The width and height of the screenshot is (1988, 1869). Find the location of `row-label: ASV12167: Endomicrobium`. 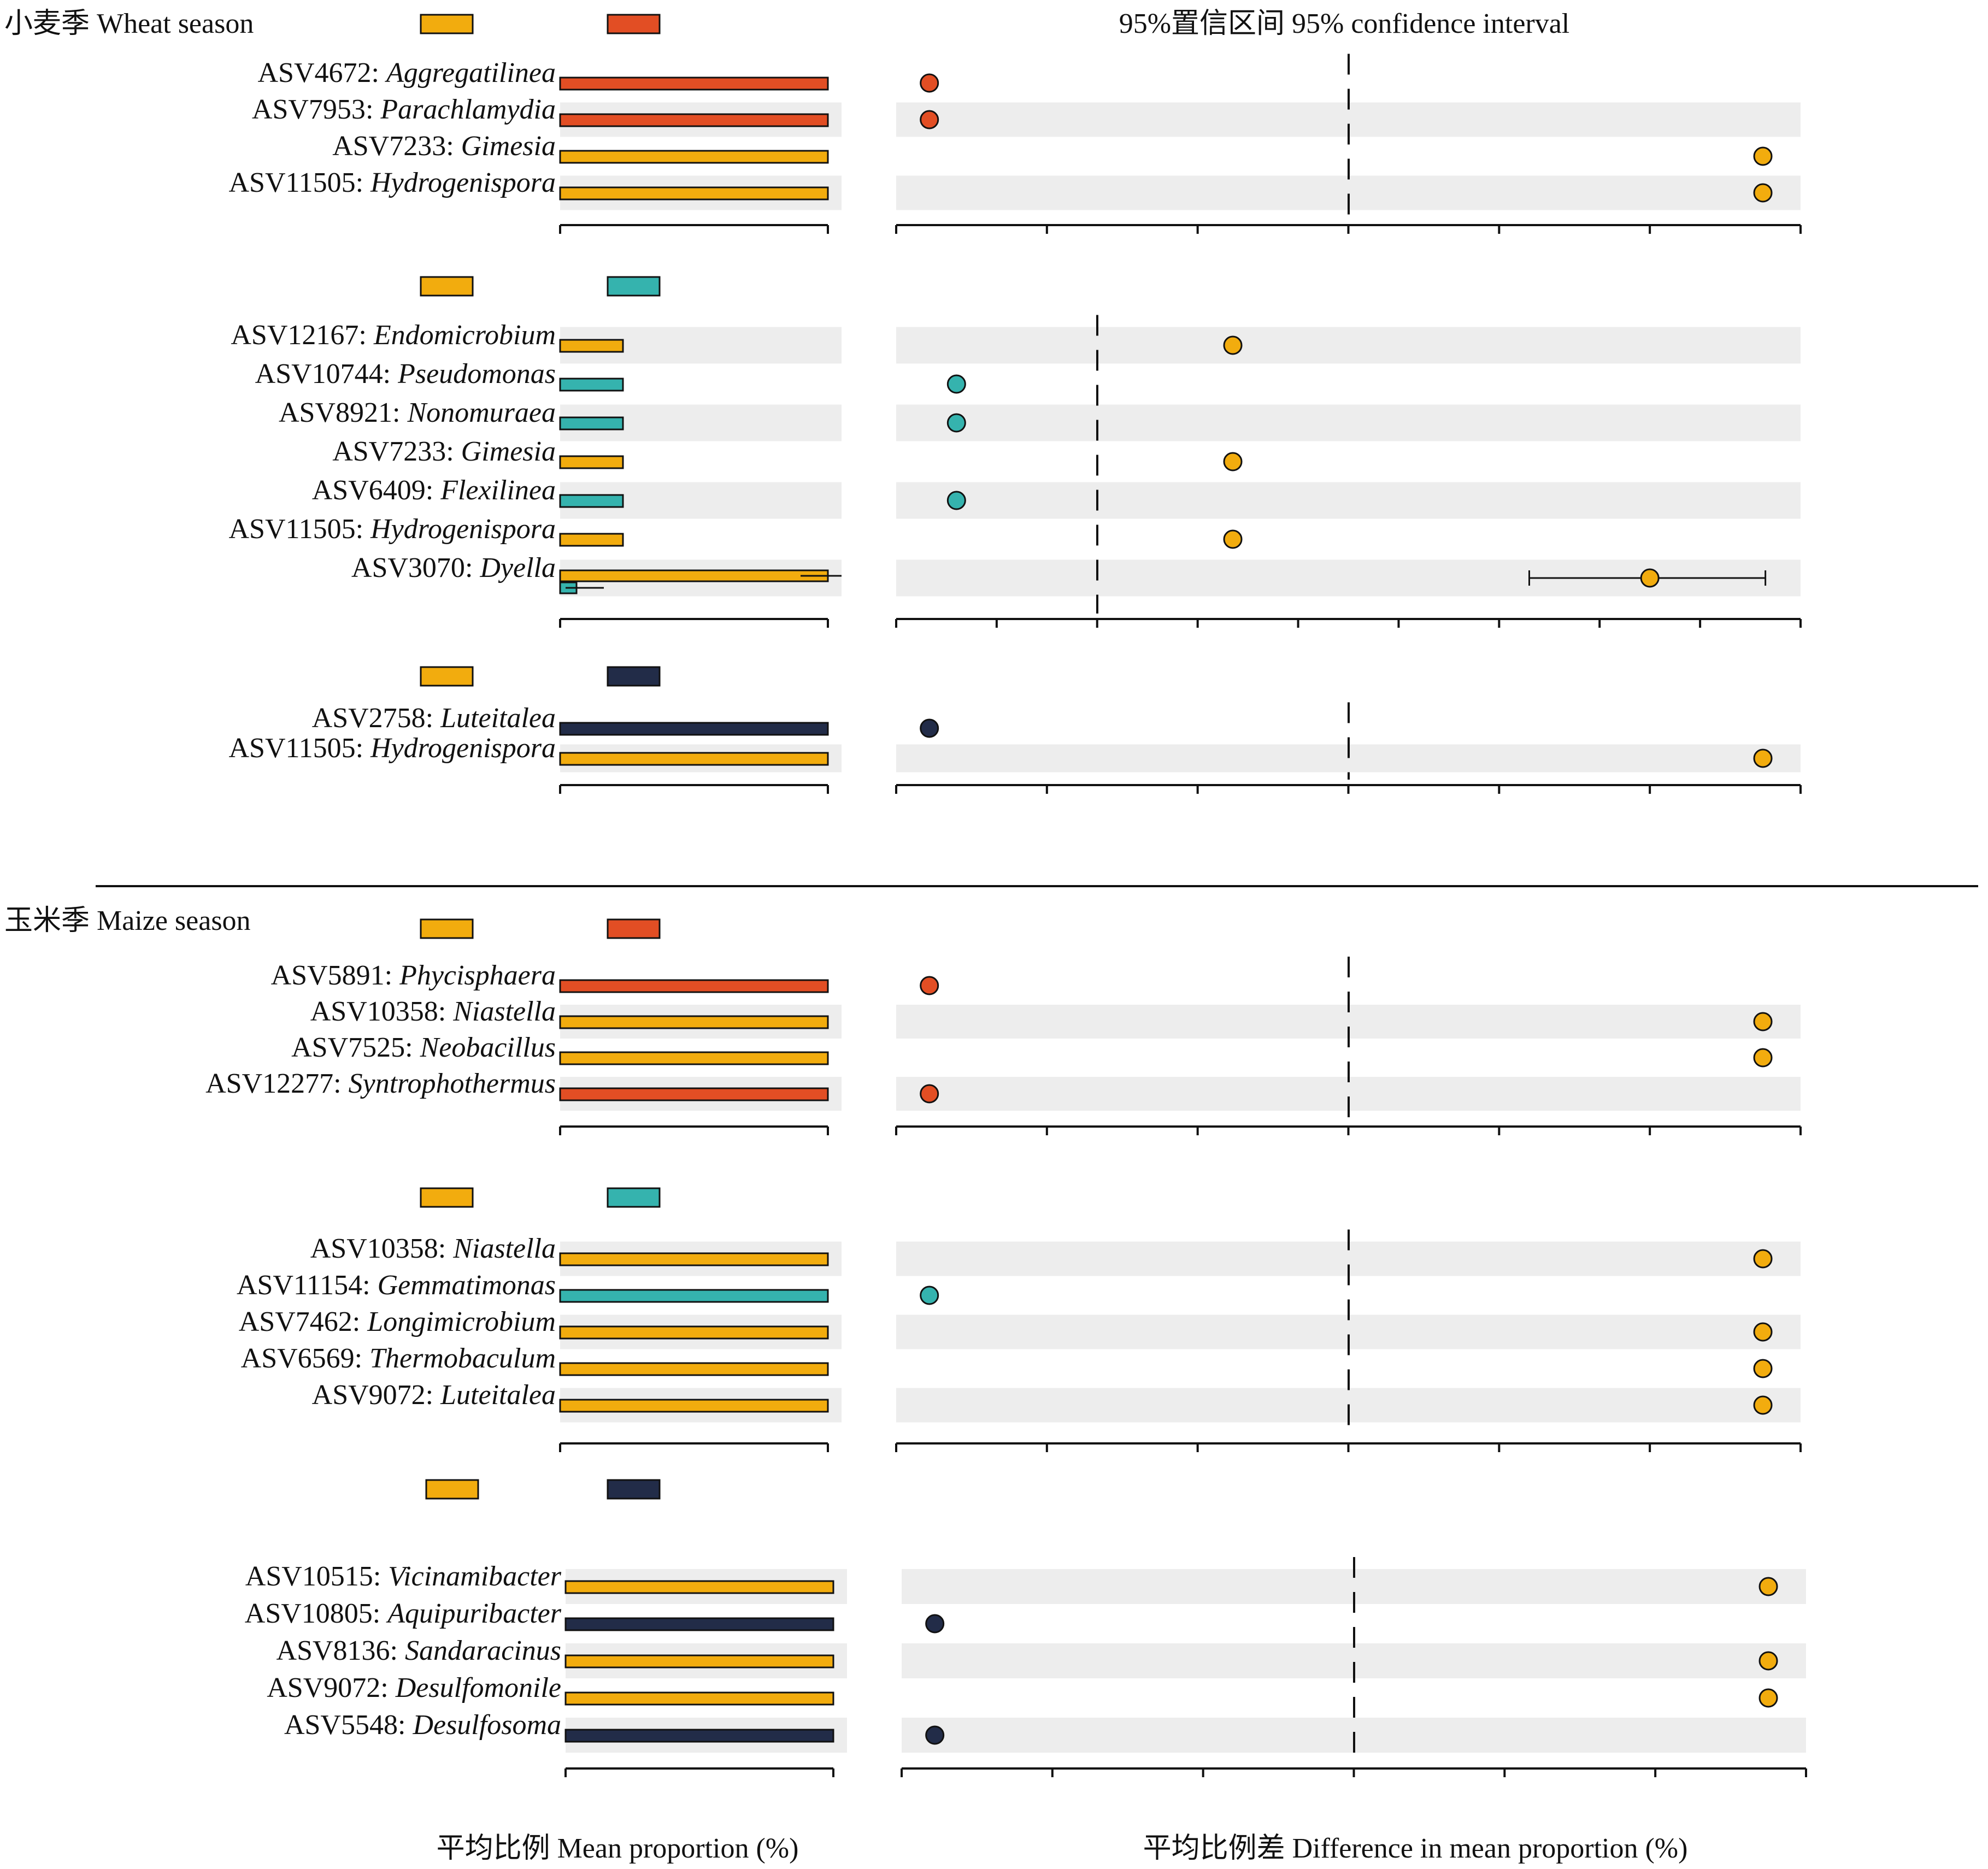

row-label: ASV12167: Endomicrobium is located at coordinates (393, 335).